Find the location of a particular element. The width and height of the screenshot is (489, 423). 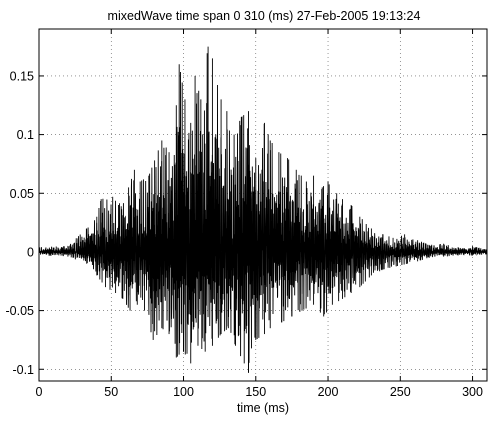

y-tick-label: -0.05 is located at coordinates (20, 311).